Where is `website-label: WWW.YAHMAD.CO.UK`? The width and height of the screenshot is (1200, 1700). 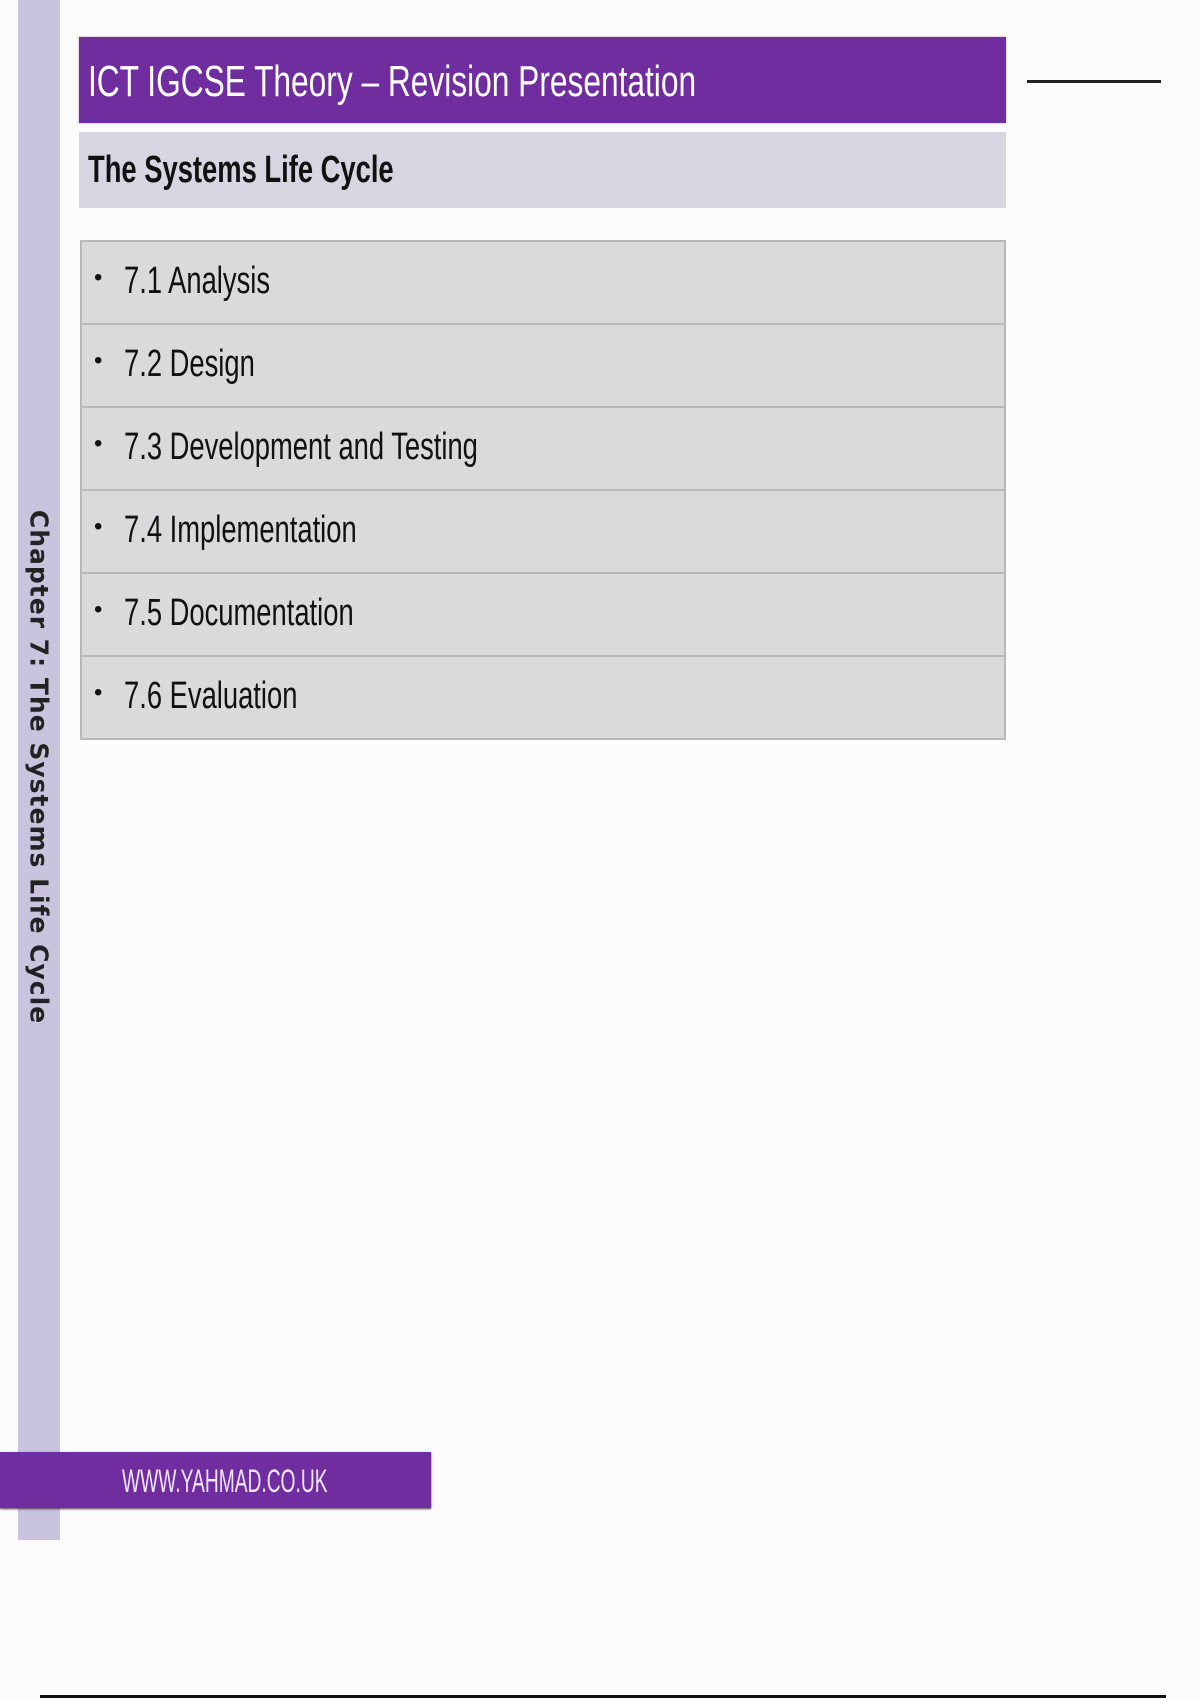
website-label: WWW.YAHMAD.CO.UK is located at coordinates (225, 1481).